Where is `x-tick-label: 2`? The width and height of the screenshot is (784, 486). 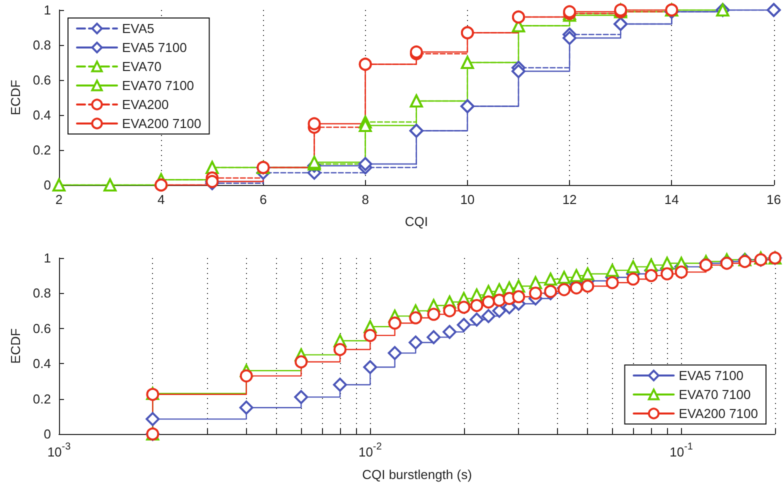 x-tick-label: 2 is located at coordinates (59, 199).